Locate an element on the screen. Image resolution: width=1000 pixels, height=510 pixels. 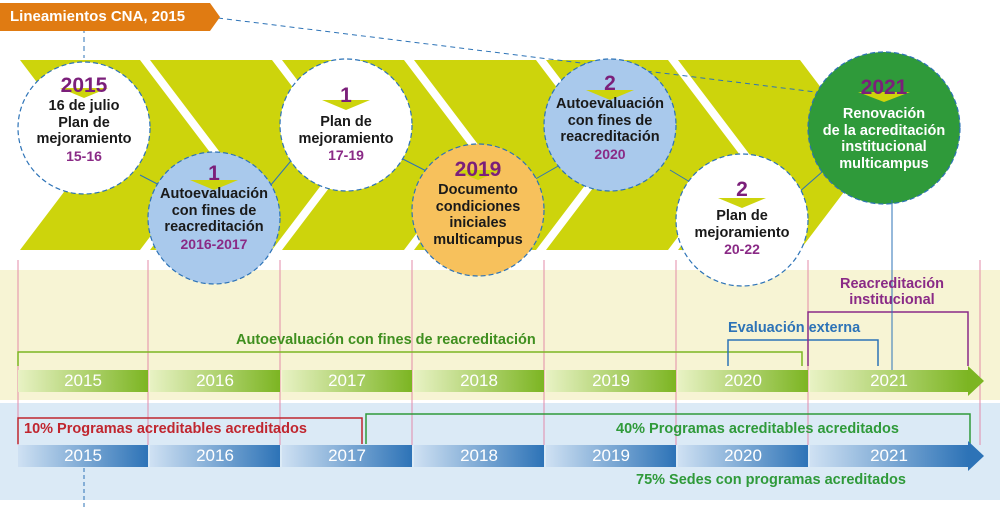
blue-year-labels: 2015 2016 2017 2018 2019 2020 2021 is located at coordinates (500, 456).